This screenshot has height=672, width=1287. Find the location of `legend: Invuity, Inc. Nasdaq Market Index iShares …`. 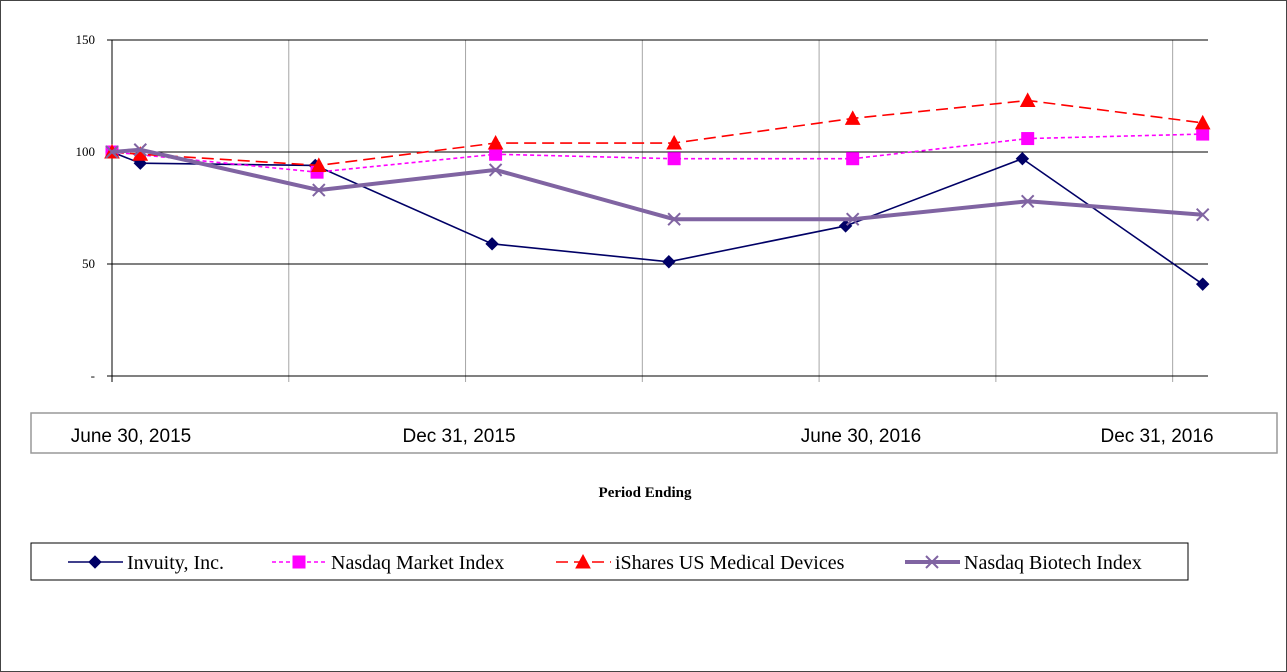

legend: Invuity, Inc. Nasdaq Market Index iShares … is located at coordinates (605, 563).